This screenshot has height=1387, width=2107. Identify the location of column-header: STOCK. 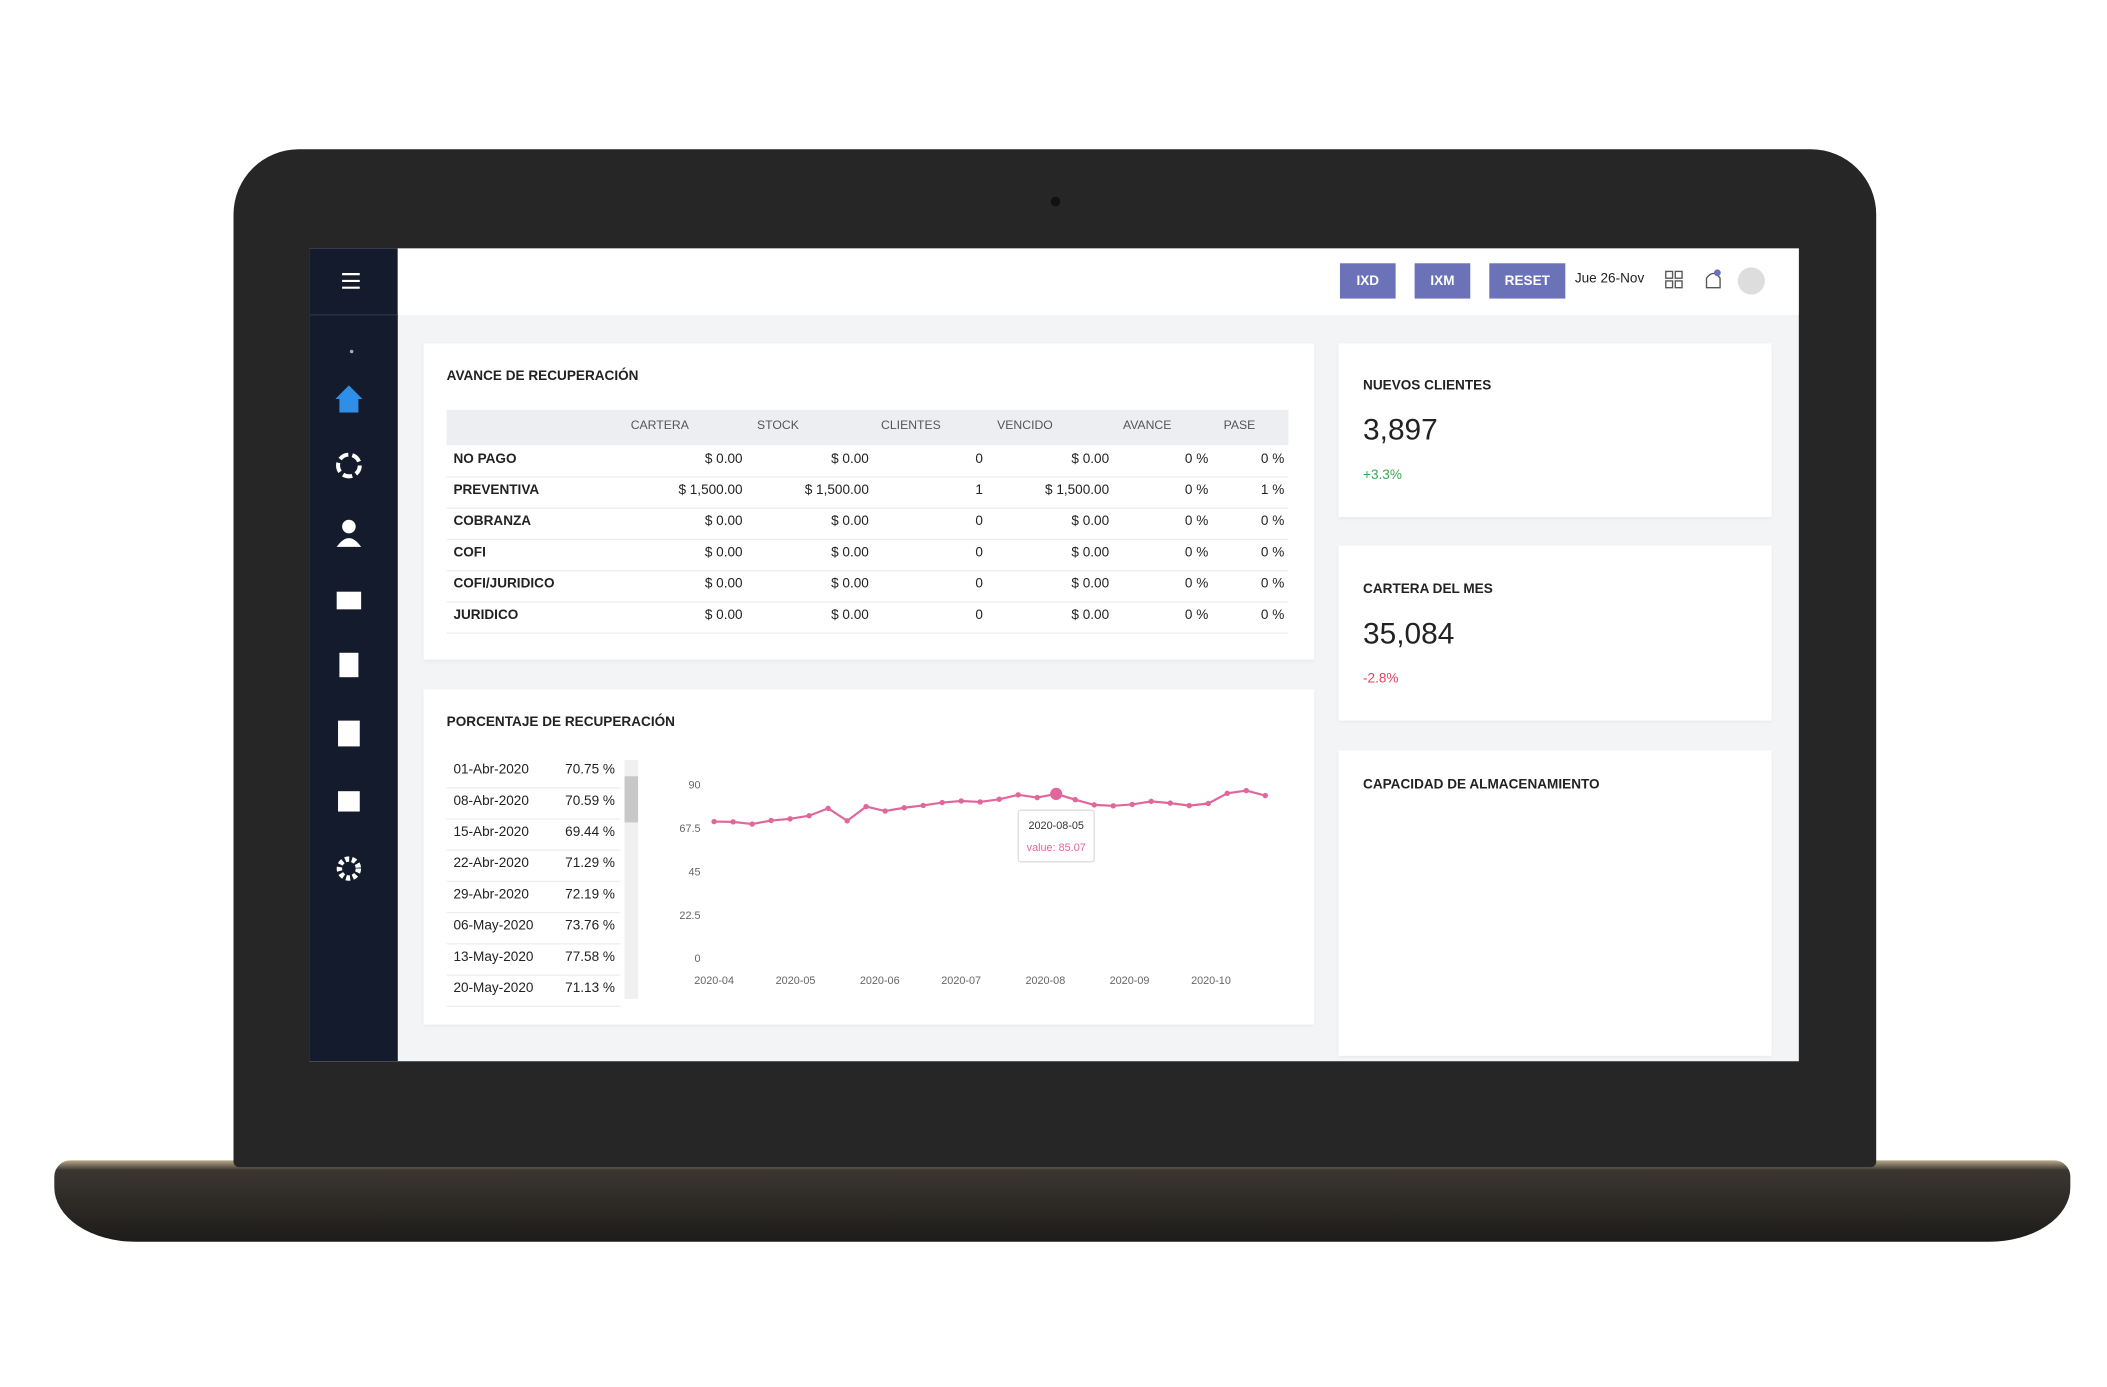
(777, 424).